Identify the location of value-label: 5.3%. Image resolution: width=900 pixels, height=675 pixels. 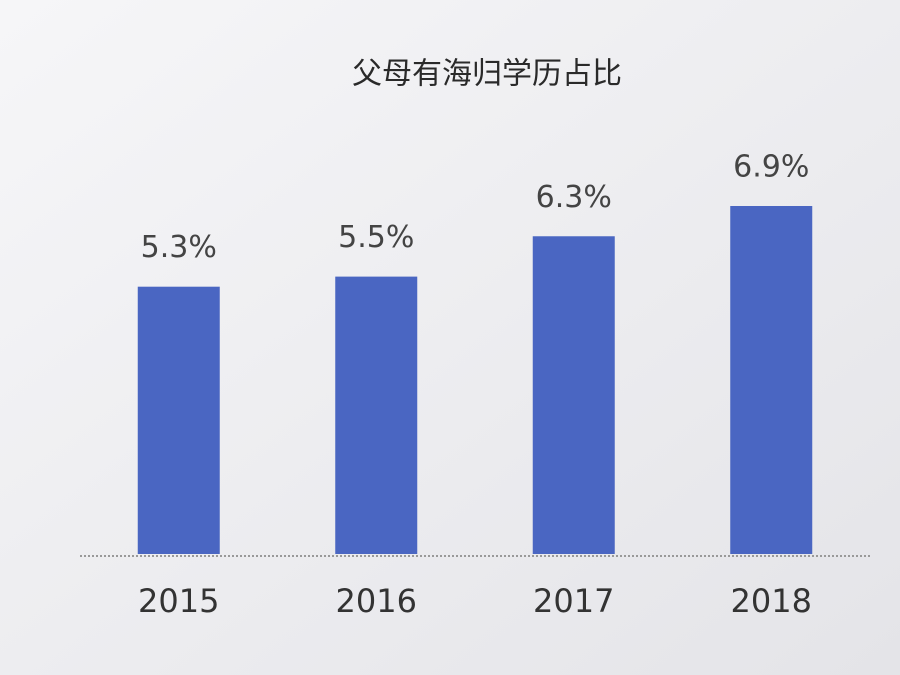
(179, 247).